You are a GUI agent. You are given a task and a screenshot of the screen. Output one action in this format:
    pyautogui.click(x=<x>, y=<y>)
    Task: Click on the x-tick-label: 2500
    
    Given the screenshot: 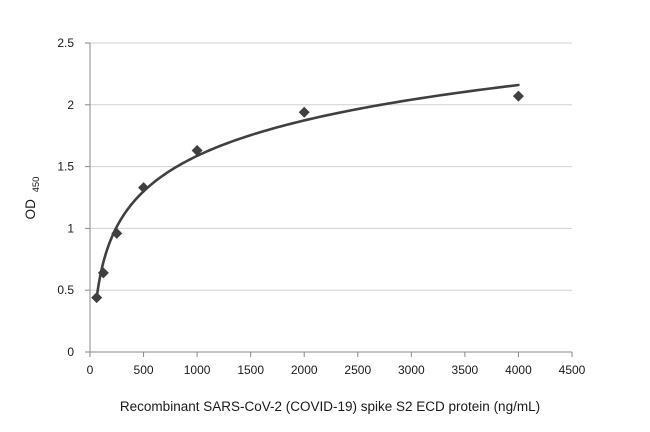 What is the action you would take?
    pyautogui.click(x=357, y=370)
    